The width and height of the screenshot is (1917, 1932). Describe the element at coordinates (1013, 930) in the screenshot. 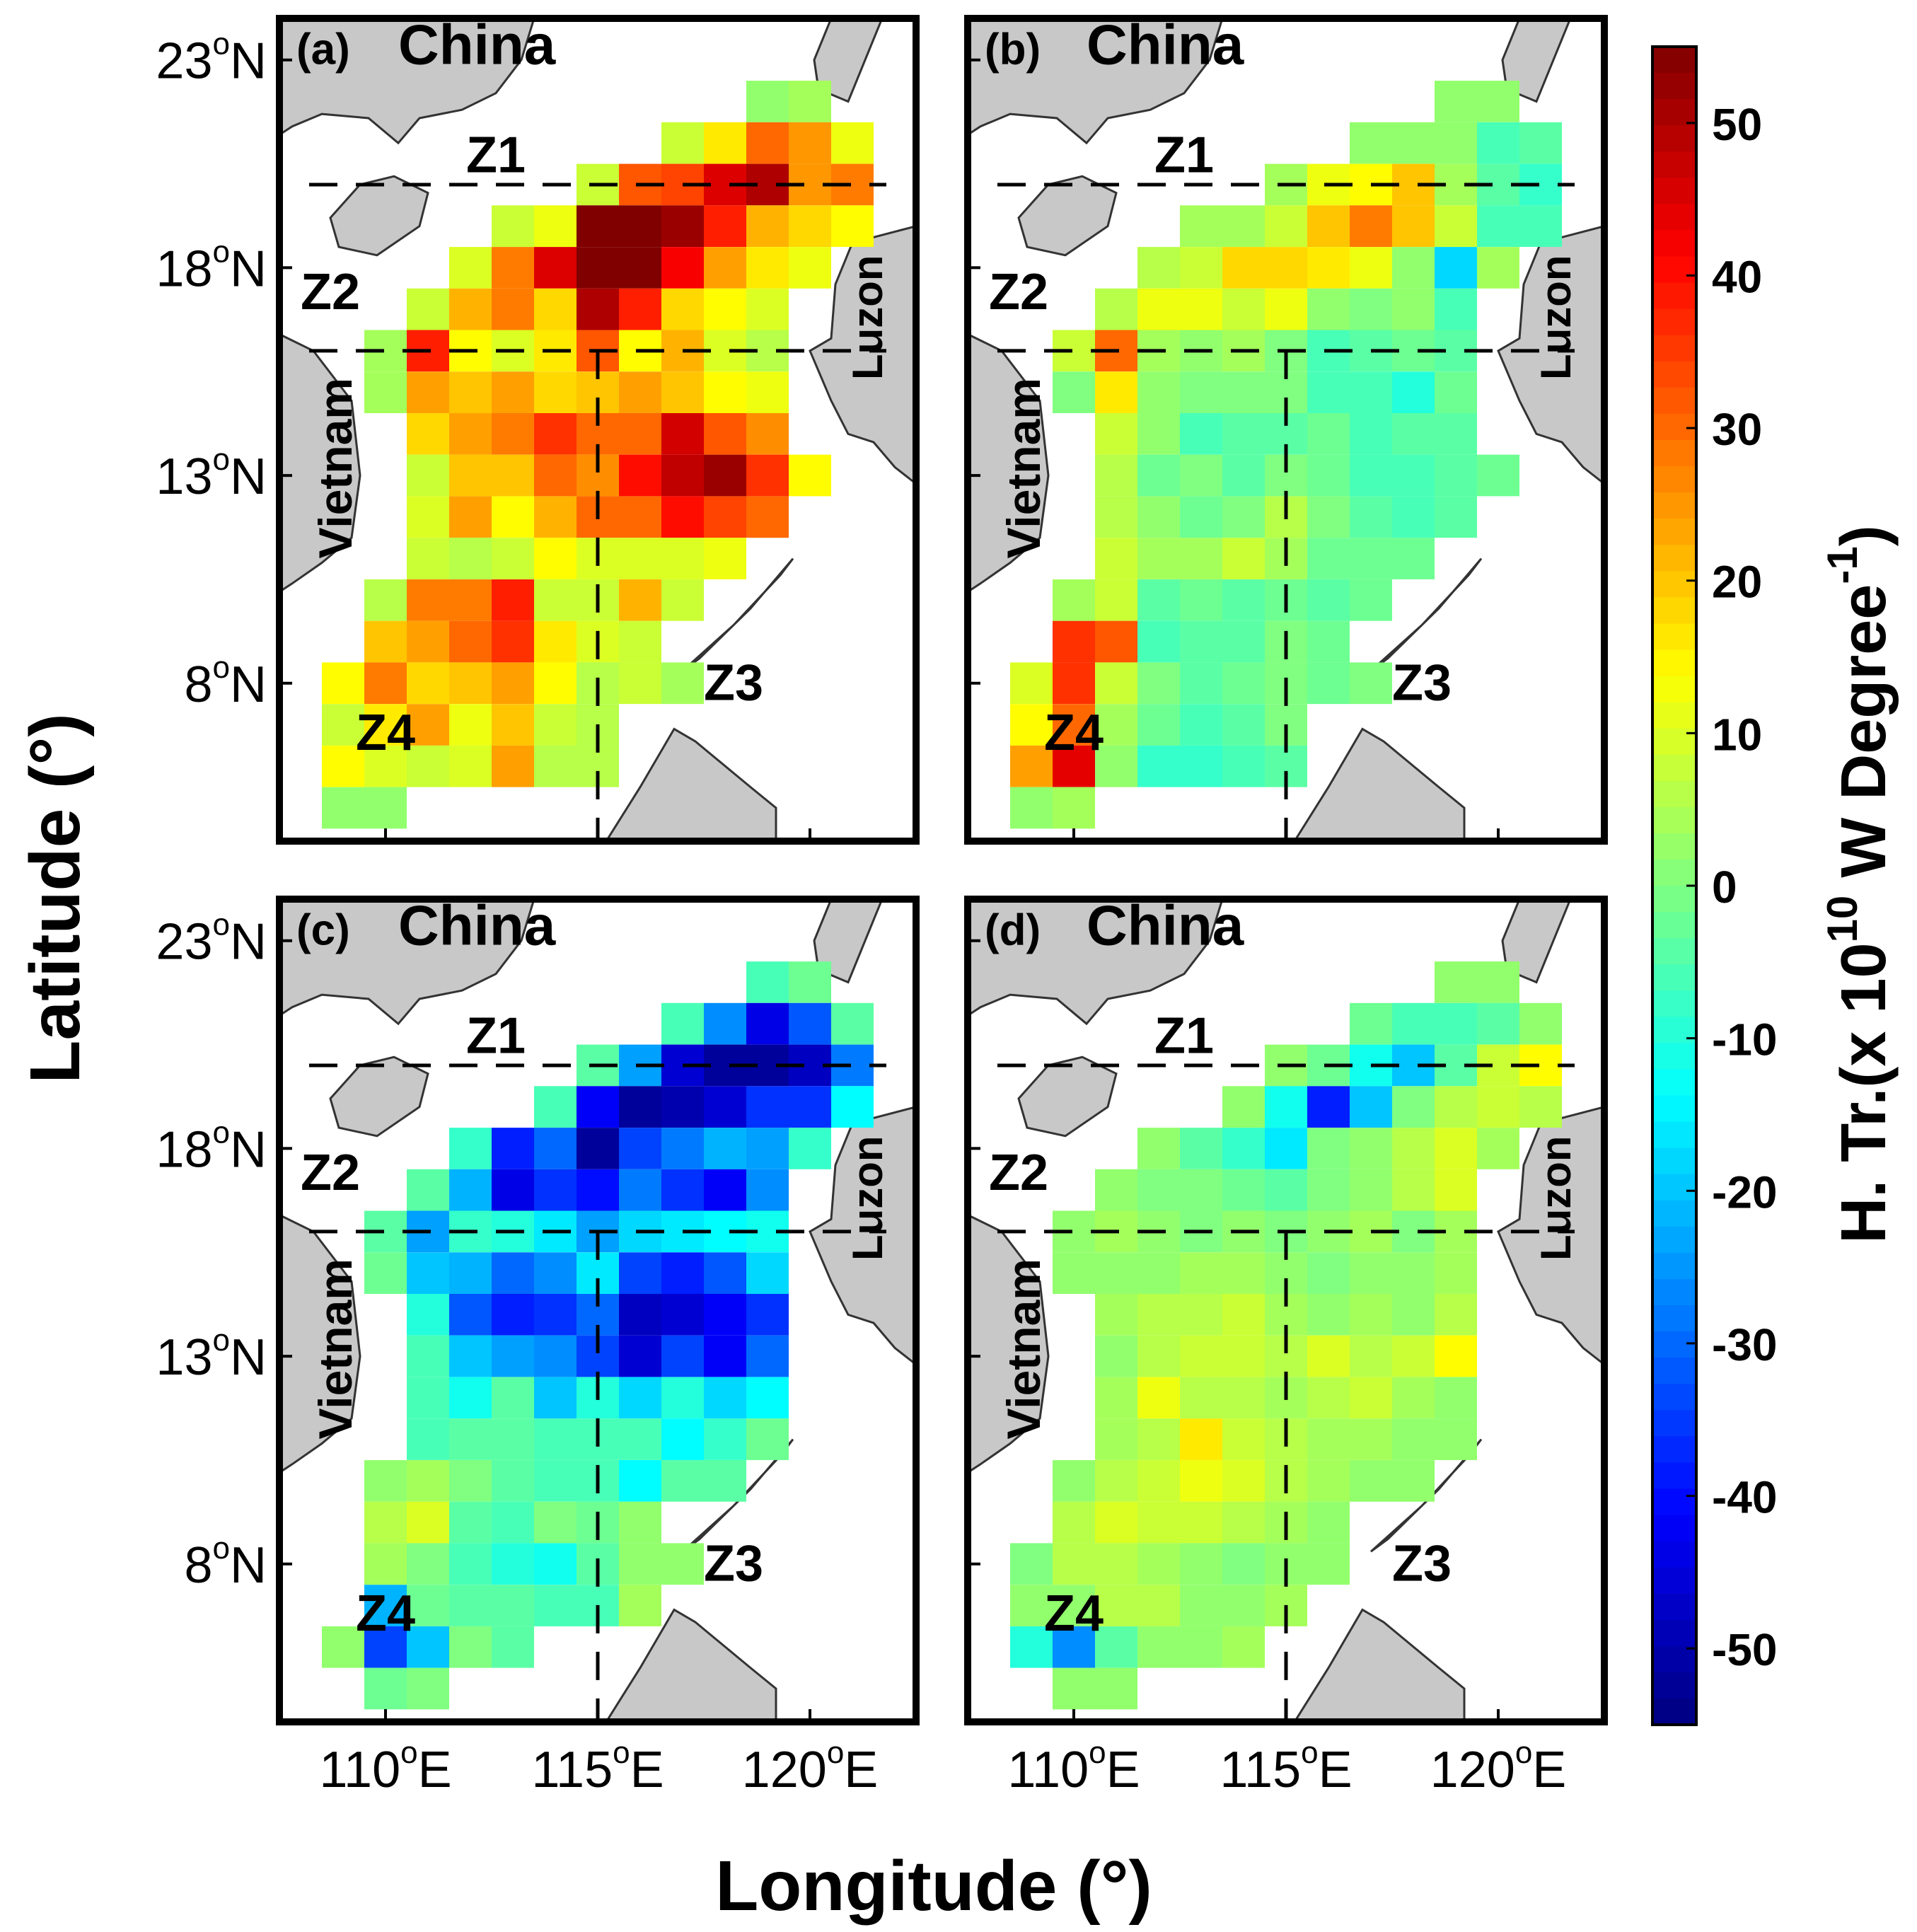

I see `panel-label: (d)` at that location.